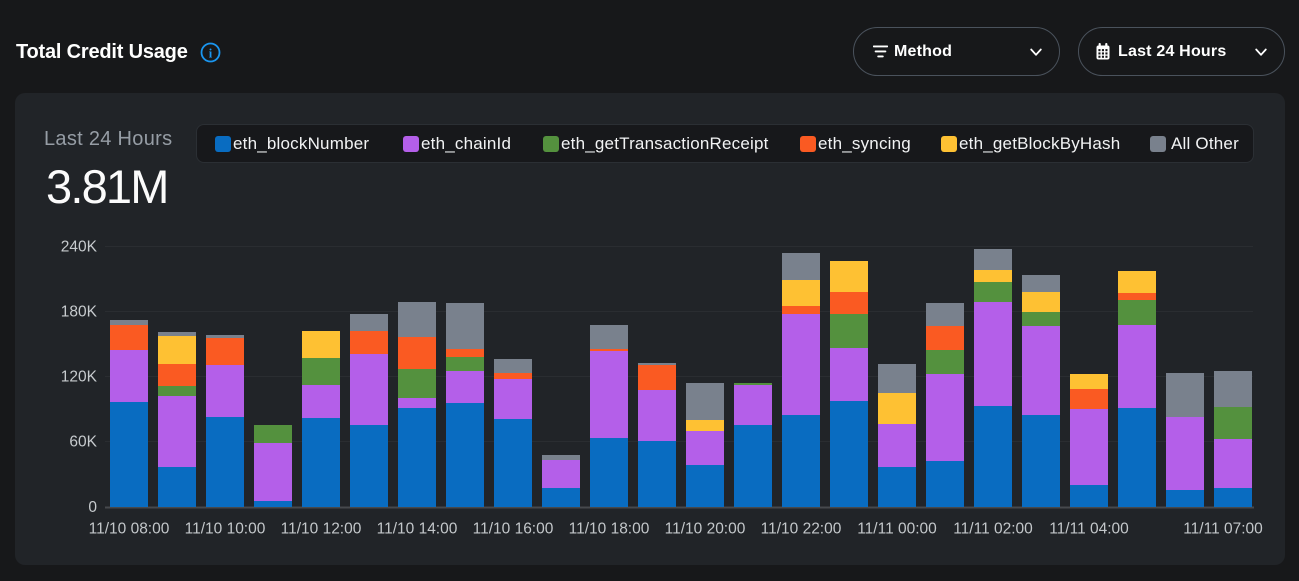 The width and height of the screenshot is (1299, 581). What do you see at coordinates (83, 442) in the screenshot?
I see `svg-text: 60K` at bounding box center [83, 442].